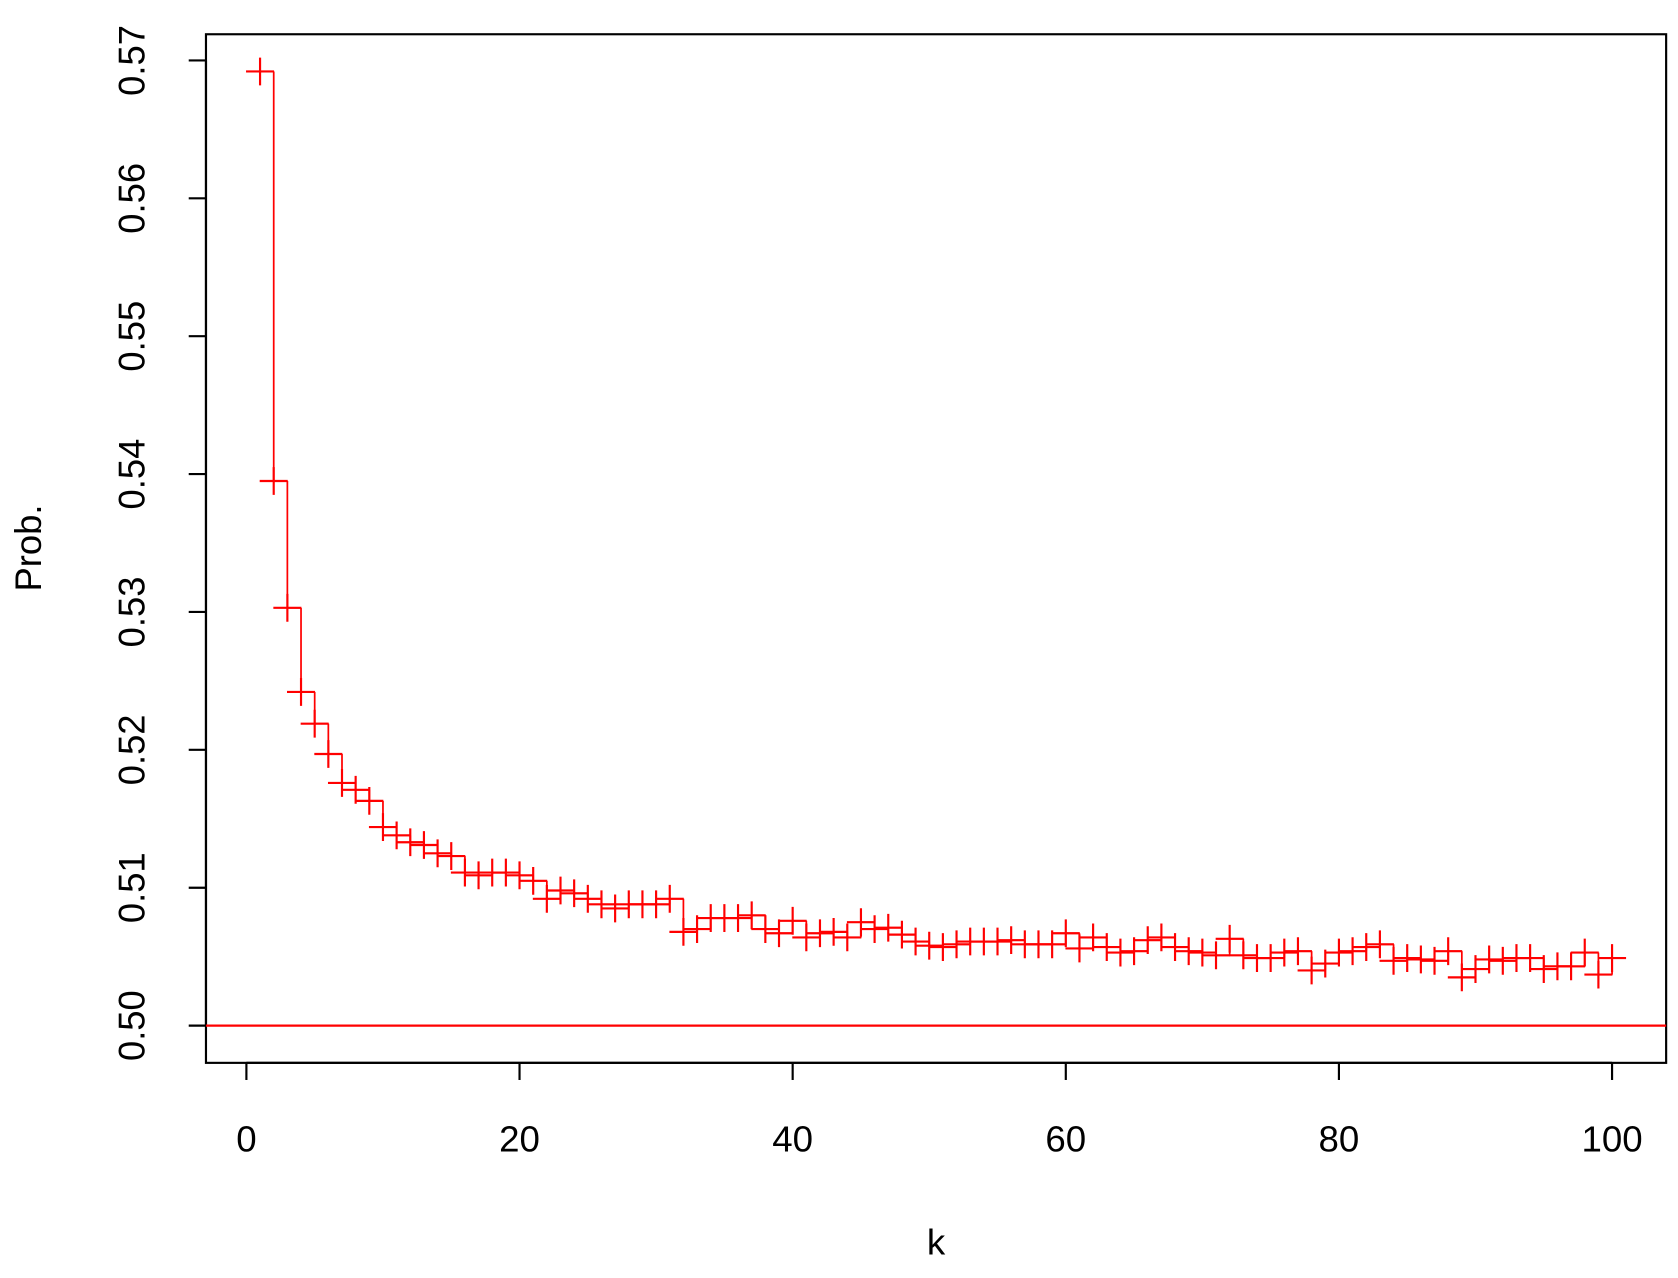 This screenshot has height=1278, width=1678. I want to click on y-tick-label: 0.50, so click(131, 1025).